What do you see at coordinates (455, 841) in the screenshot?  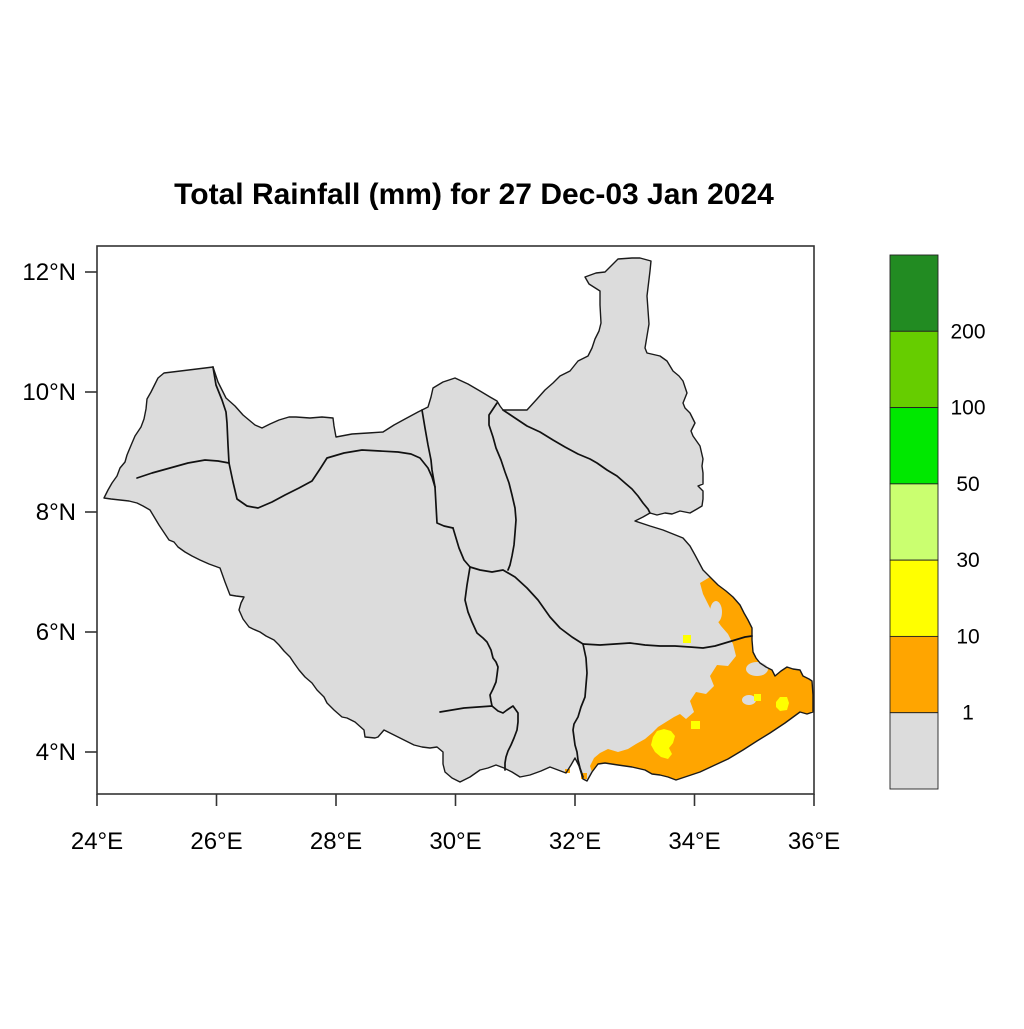 I see `x-tick-label: 30°E` at bounding box center [455, 841].